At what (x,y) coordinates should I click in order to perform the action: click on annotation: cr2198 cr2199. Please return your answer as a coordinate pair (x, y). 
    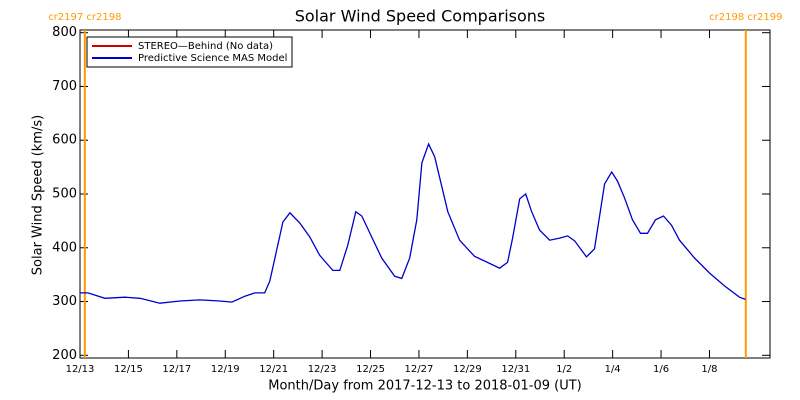
    Looking at the image, I should click on (745, 17).